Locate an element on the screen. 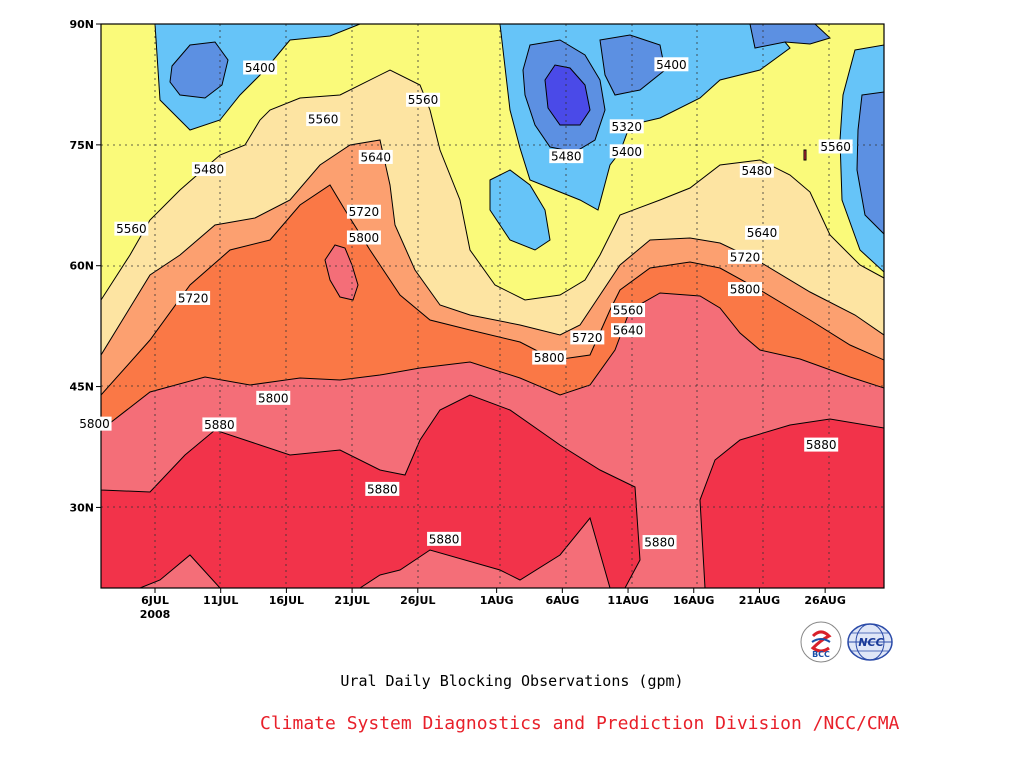 This screenshot has width=1024, height=768. y-tick-label: 45N is located at coordinates (81, 387).